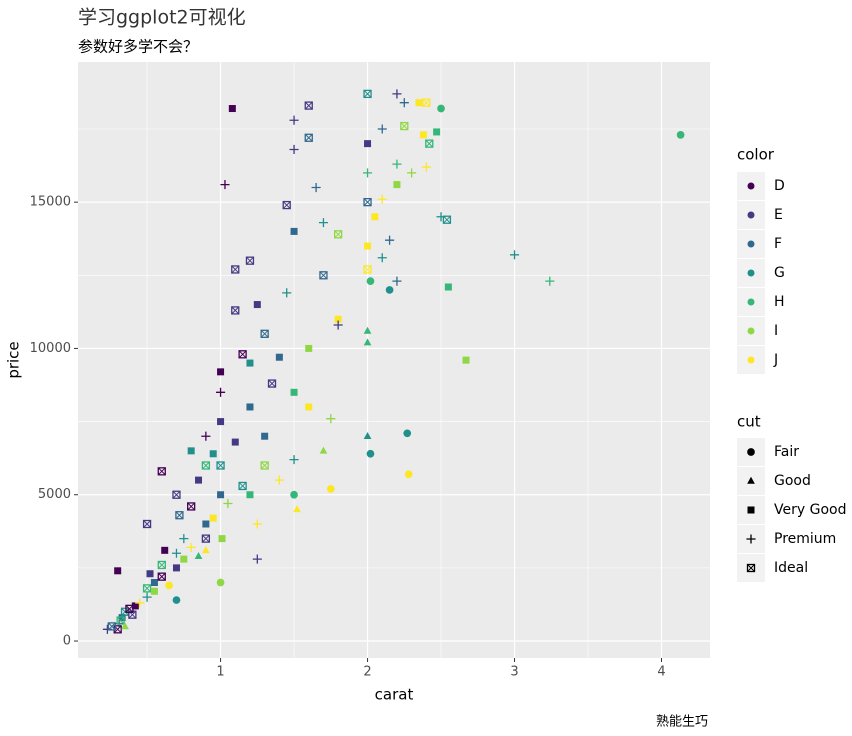 This screenshot has height=736, width=852. I want to click on y-axis-label: price, so click(14, 359).